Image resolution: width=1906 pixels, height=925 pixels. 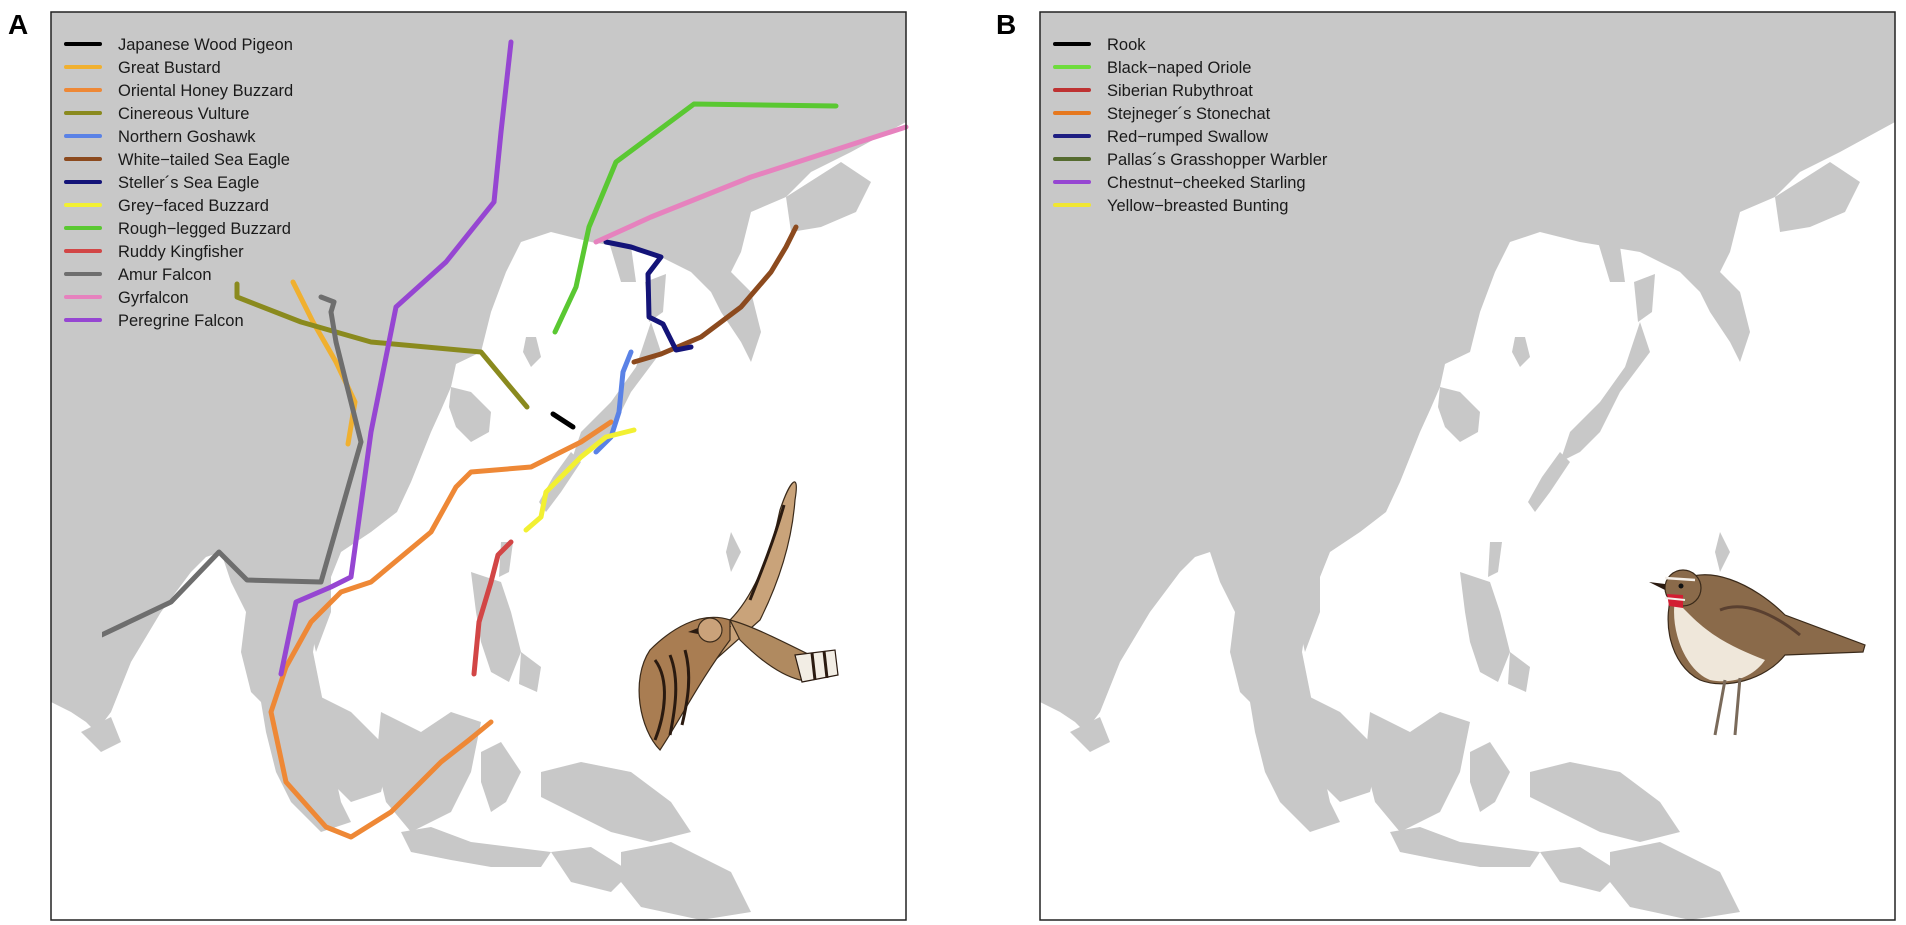 I want to click on legend-item: Peregrine Falcon, so click(x=154, y=321).